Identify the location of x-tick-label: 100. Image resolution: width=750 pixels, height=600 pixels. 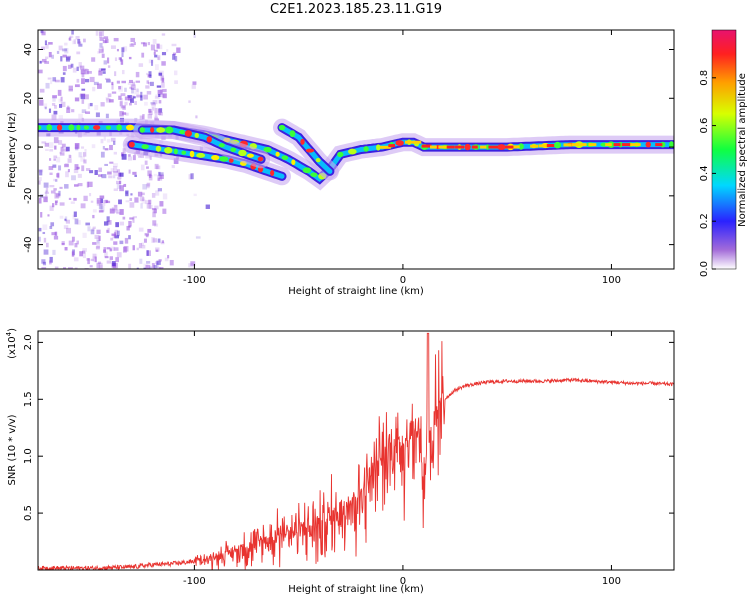
(611, 280).